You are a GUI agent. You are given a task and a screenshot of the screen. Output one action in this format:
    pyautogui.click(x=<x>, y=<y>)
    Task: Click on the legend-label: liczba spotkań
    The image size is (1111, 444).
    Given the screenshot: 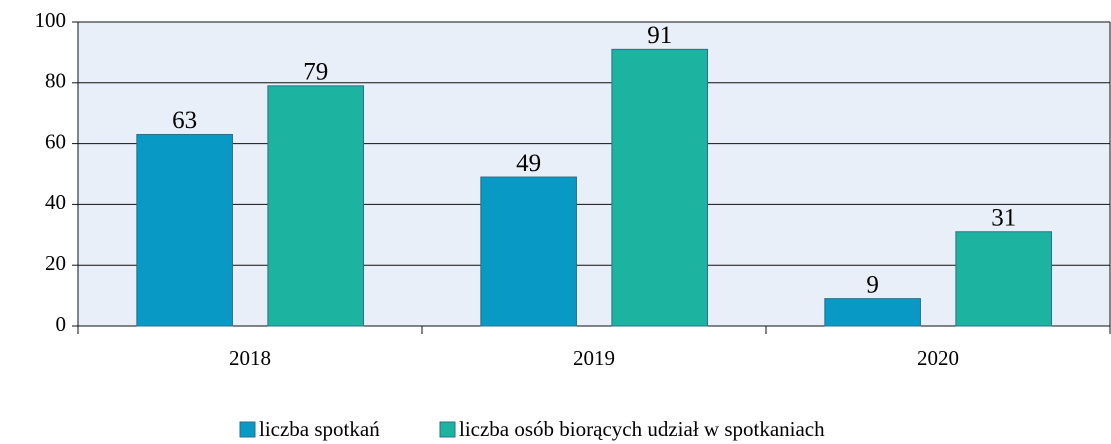 What is the action you would take?
    pyautogui.click(x=319, y=429)
    